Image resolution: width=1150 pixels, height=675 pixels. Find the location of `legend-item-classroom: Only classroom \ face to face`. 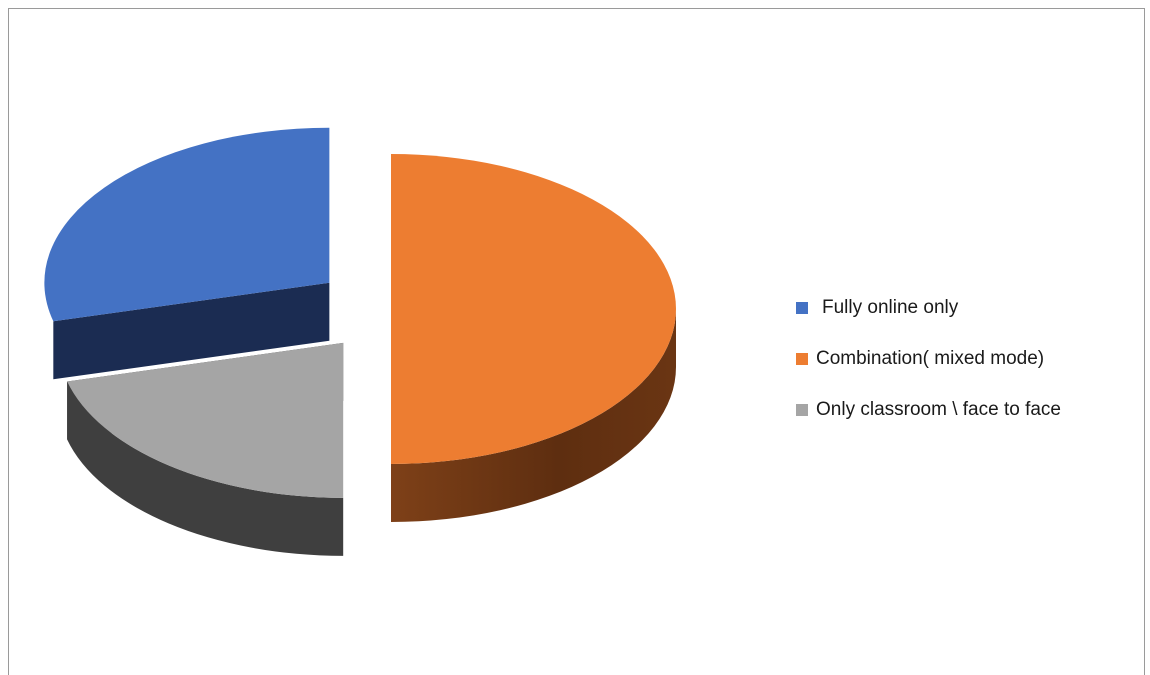

legend-item-classroom: Only classroom \ face to face is located at coordinates (966, 409).